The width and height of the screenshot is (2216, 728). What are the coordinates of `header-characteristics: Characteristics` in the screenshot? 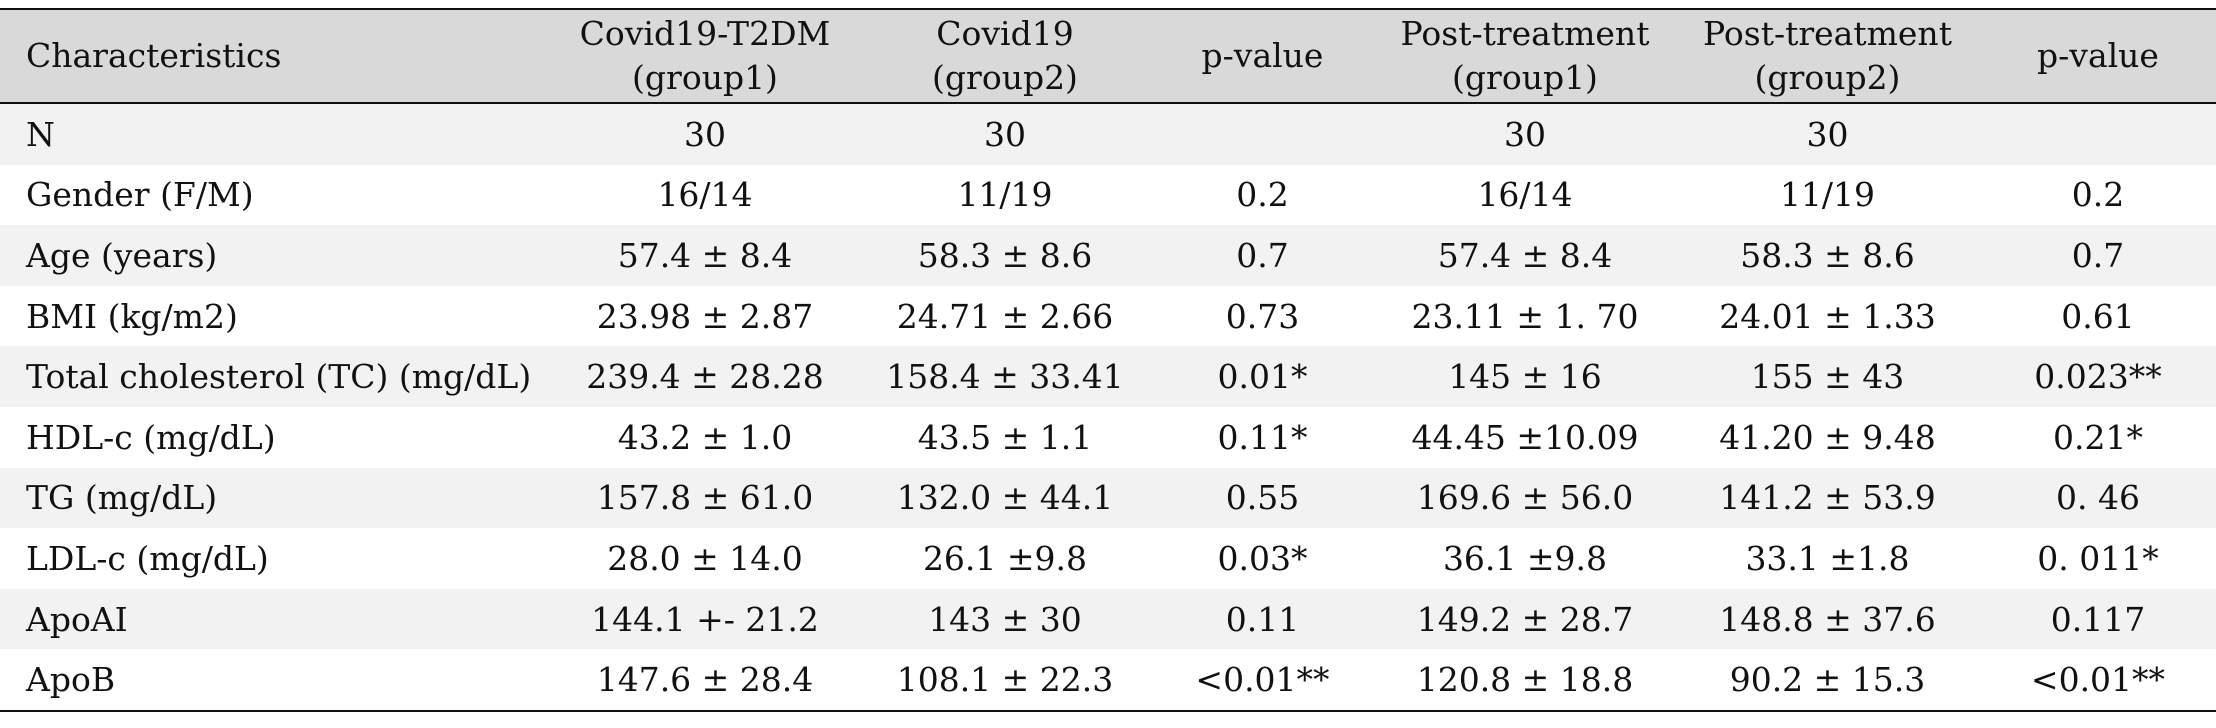 It's located at (154, 55).